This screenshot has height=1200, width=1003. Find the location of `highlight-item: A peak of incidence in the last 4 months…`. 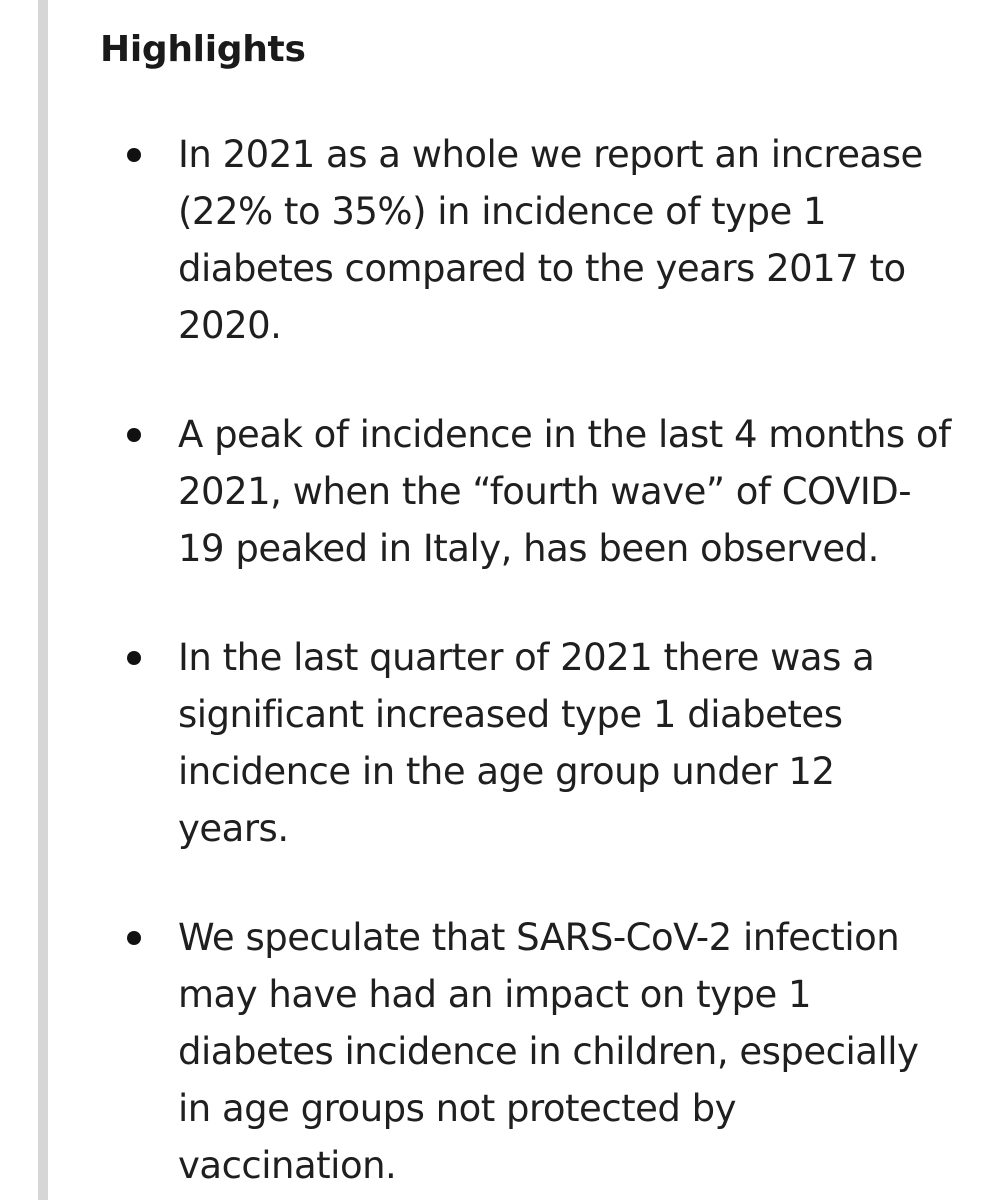

highlight-item: A peak of incidence in the last 4 months… is located at coordinates (530, 491).